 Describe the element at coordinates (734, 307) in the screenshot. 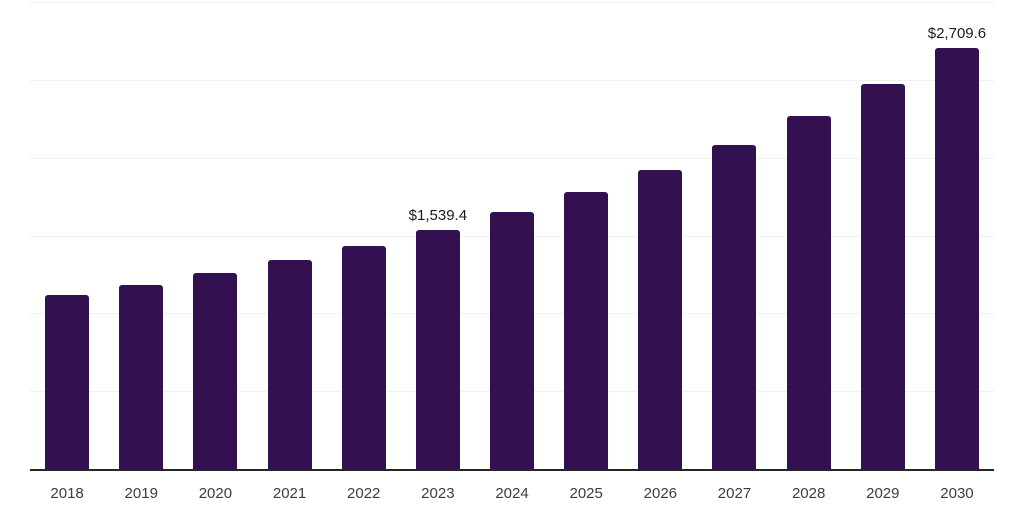

I see `bar-2027` at that location.